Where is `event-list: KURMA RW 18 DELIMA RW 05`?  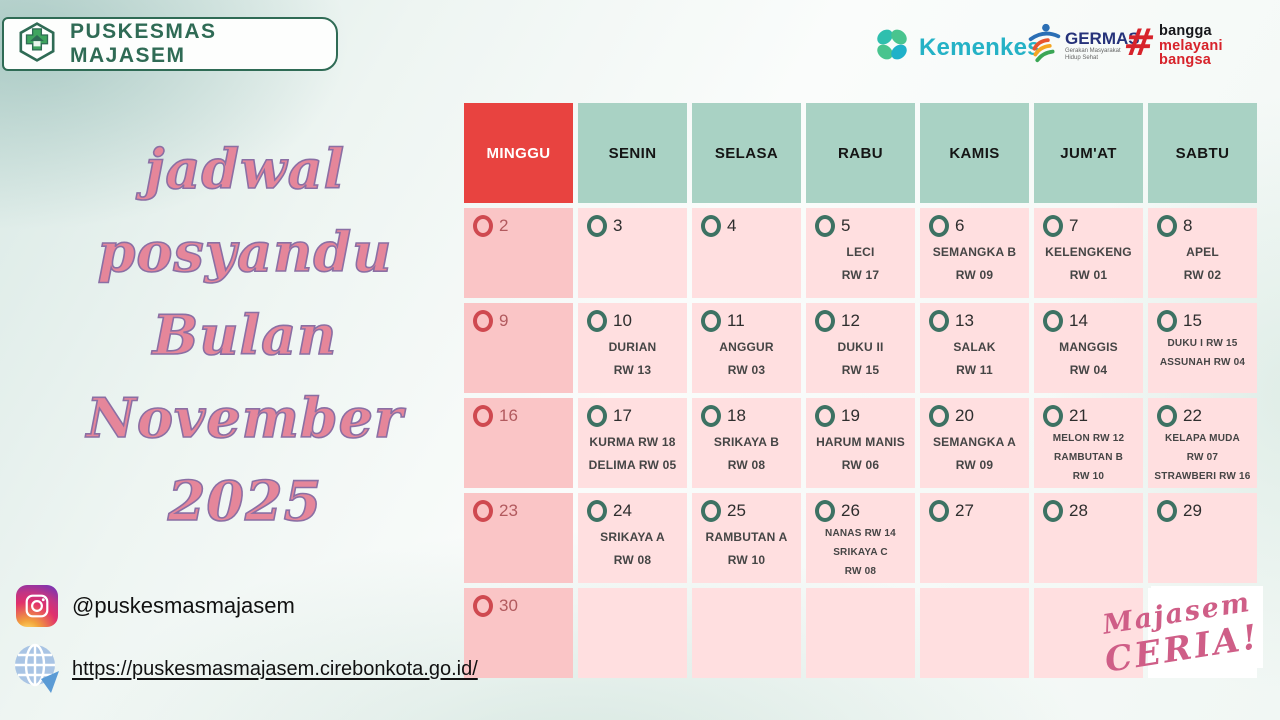 event-list: KURMA RW 18 DELIMA RW 05 is located at coordinates (632, 454).